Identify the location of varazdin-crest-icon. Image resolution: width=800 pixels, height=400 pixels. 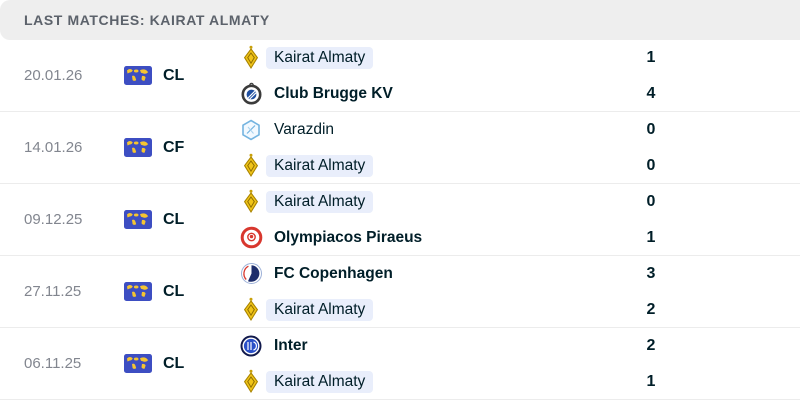
(251, 130).